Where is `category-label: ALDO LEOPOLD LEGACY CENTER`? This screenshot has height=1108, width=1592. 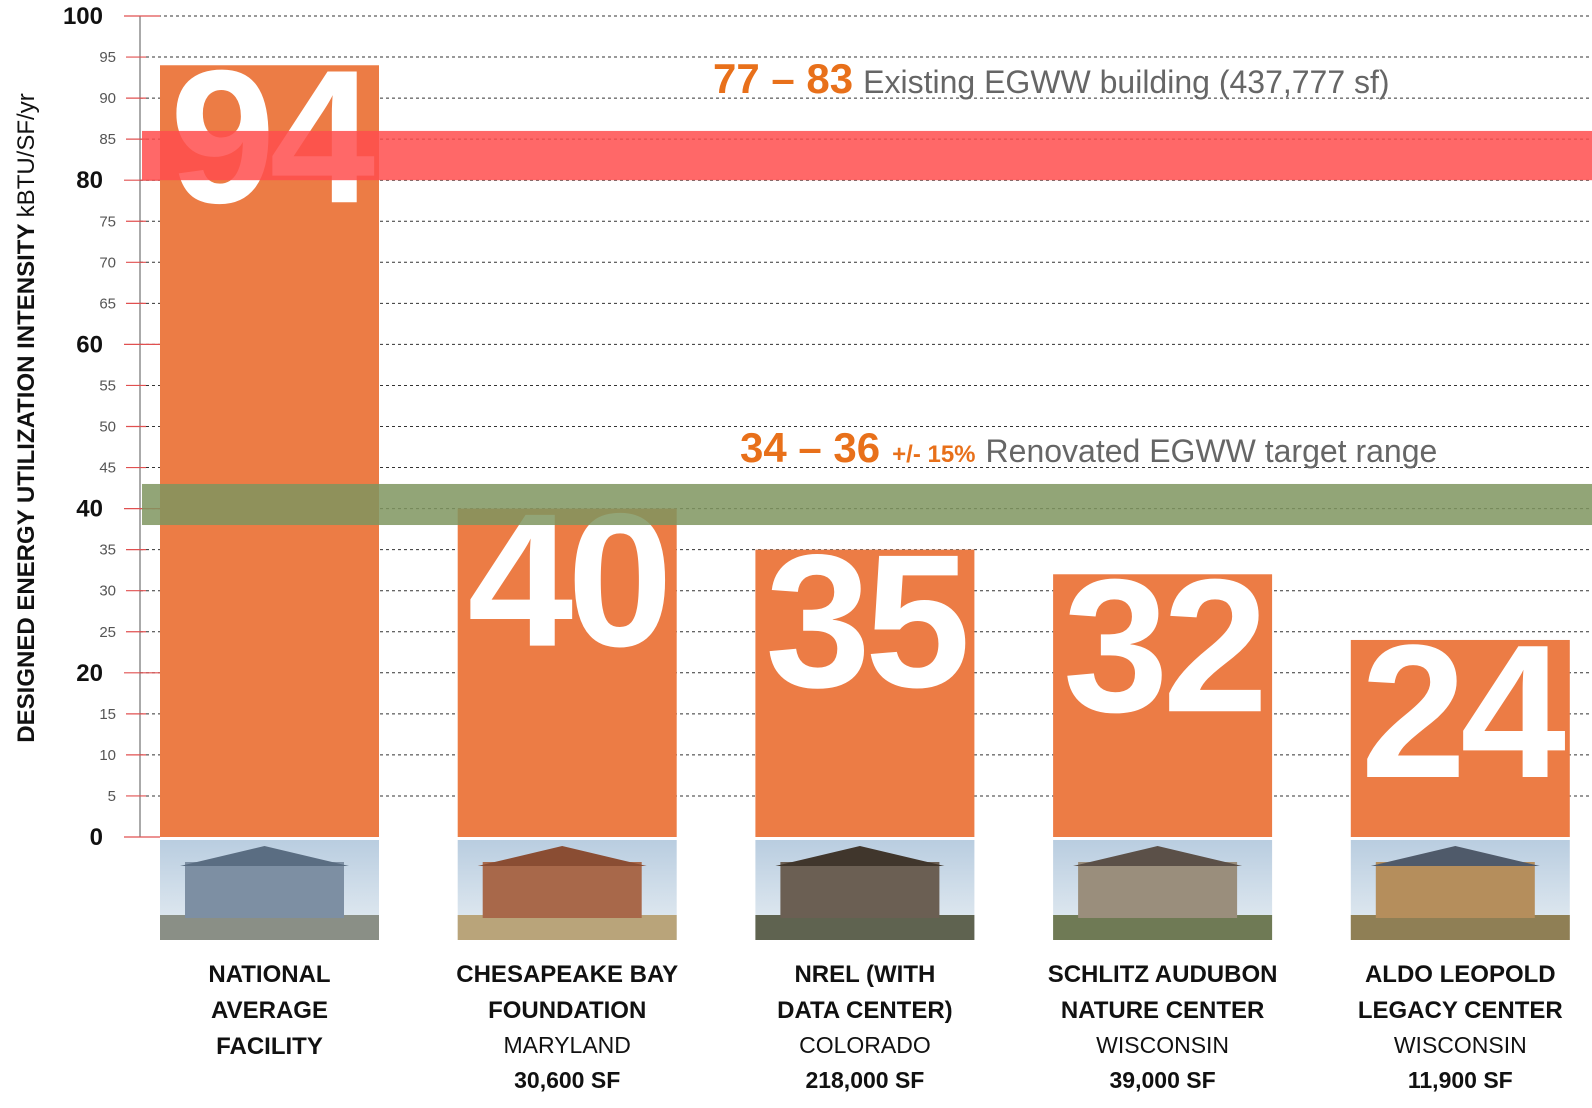
category-label: ALDO LEOPOLD LEGACY CENTER is located at coordinates (1460, 992).